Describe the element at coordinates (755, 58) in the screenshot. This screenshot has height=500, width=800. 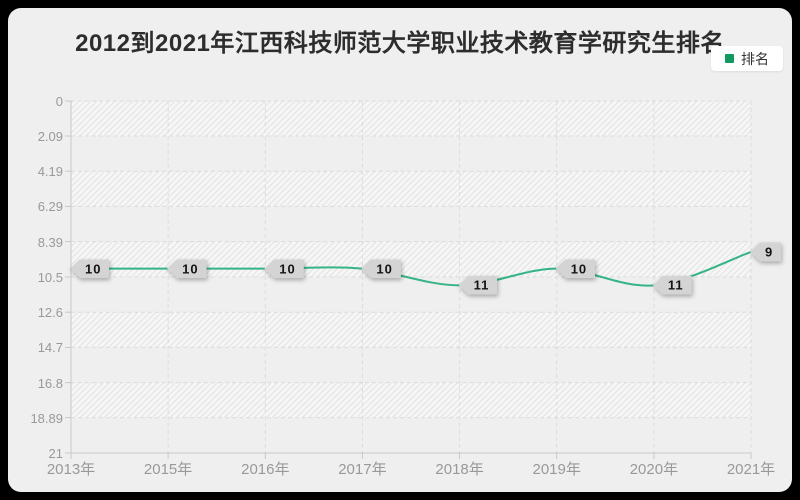
I see `legend-label: 排名` at that location.